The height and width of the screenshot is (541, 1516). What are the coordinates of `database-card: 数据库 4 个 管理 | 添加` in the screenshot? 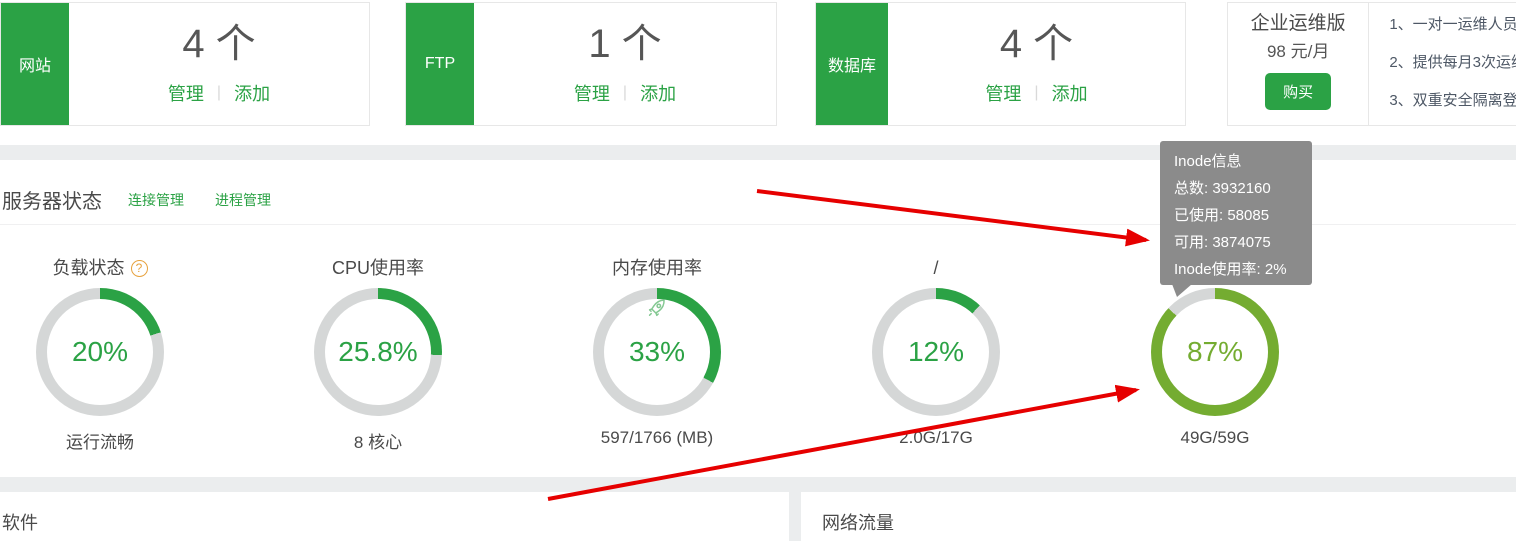 It's located at (1000, 64).